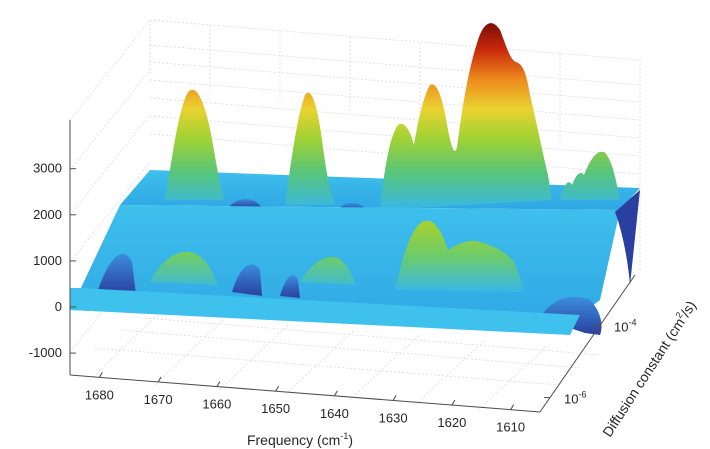 This screenshot has width=710, height=449. What do you see at coordinates (99, 394) in the screenshot?
I see `x-tick-label: 1680` at bounding box center [99, 394].